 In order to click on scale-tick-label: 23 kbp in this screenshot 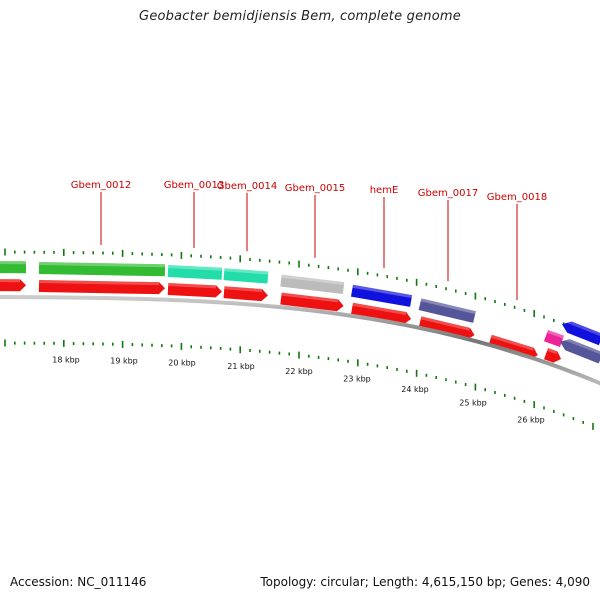, I will do `click(357, 379)`.